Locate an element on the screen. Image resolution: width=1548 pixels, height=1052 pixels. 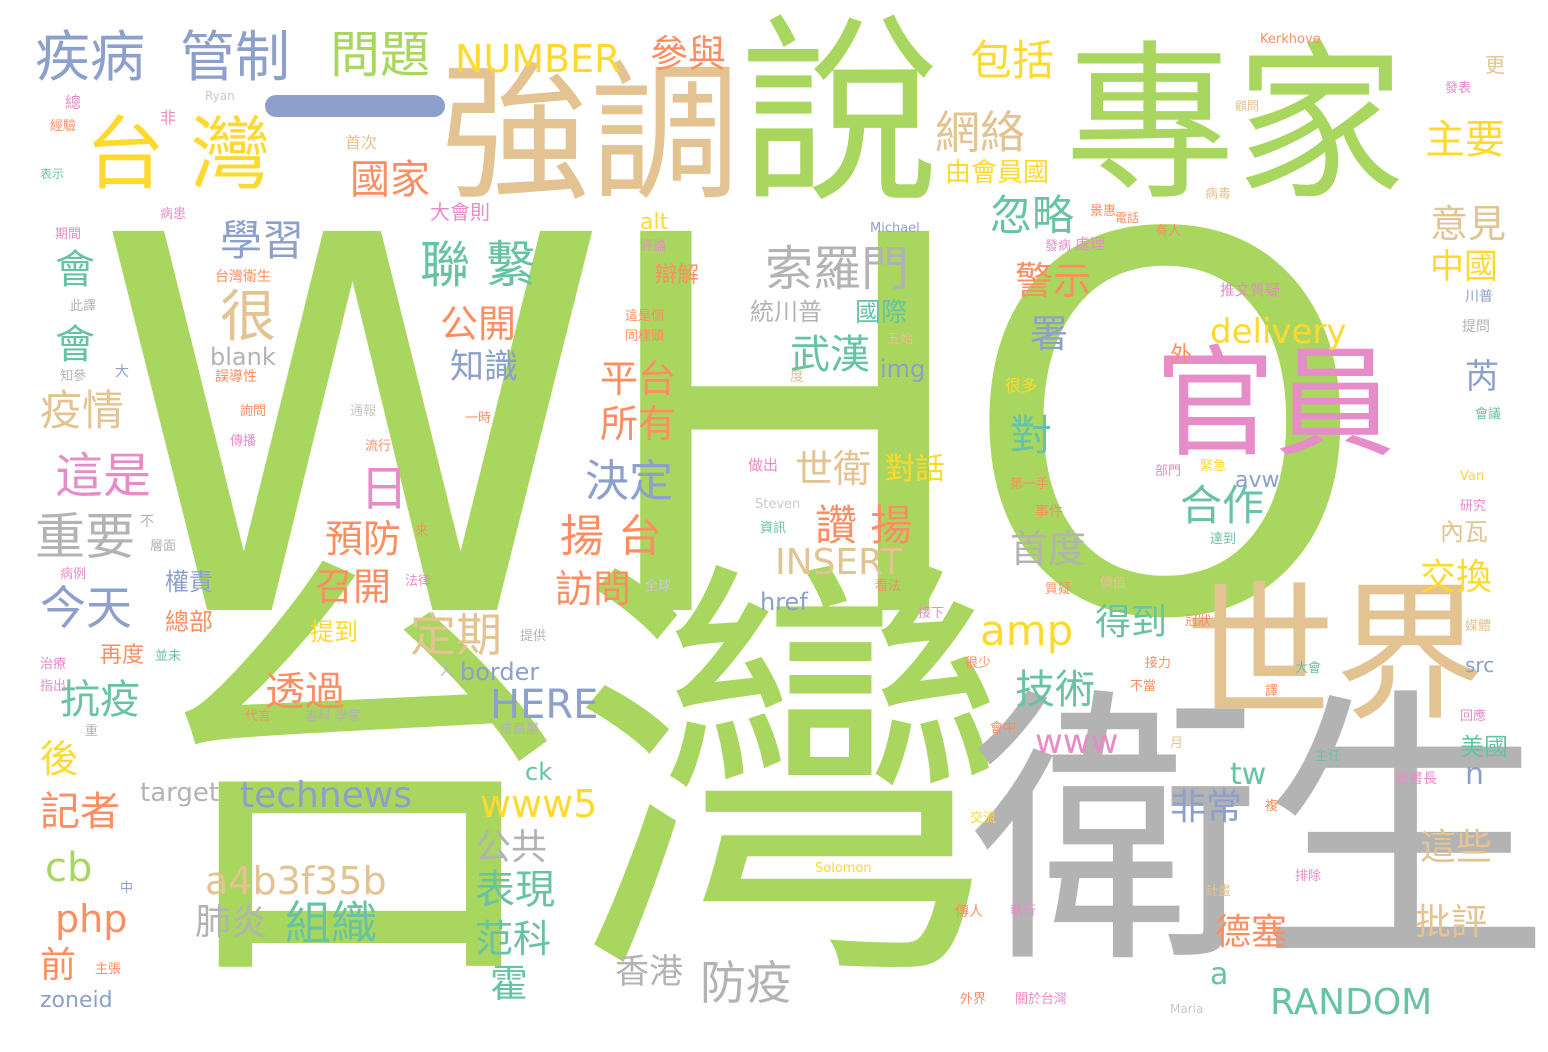
word-fanke: 范科 is located at coordinates (513, 939).